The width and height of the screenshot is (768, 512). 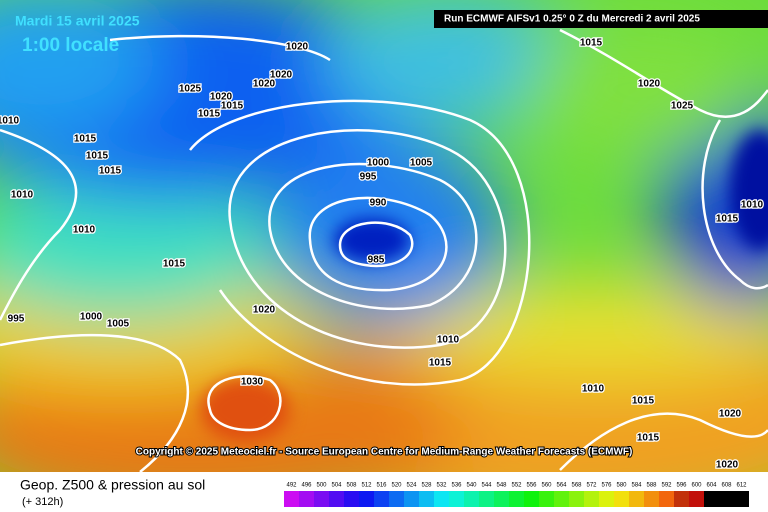 I want to click on legend-label: 504, so click(x=336, y=486).